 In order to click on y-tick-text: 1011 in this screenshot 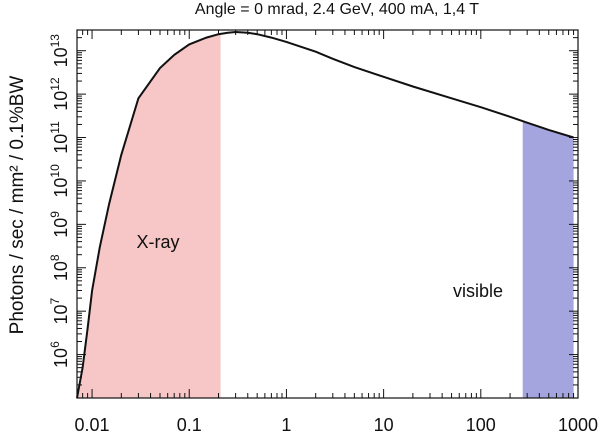, I will do `click(59, 137)`.